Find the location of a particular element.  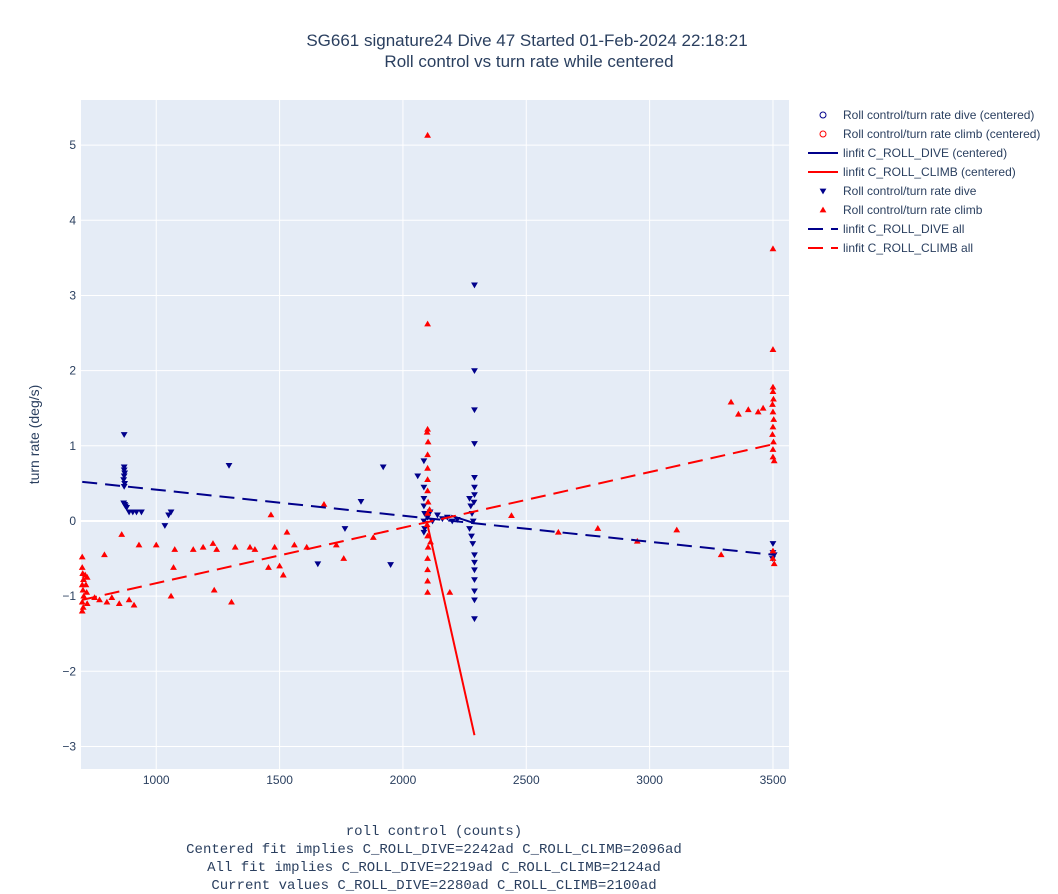

legend-item: linfit C_ROLL_CLIMB all is located at coordinates (890, 248).